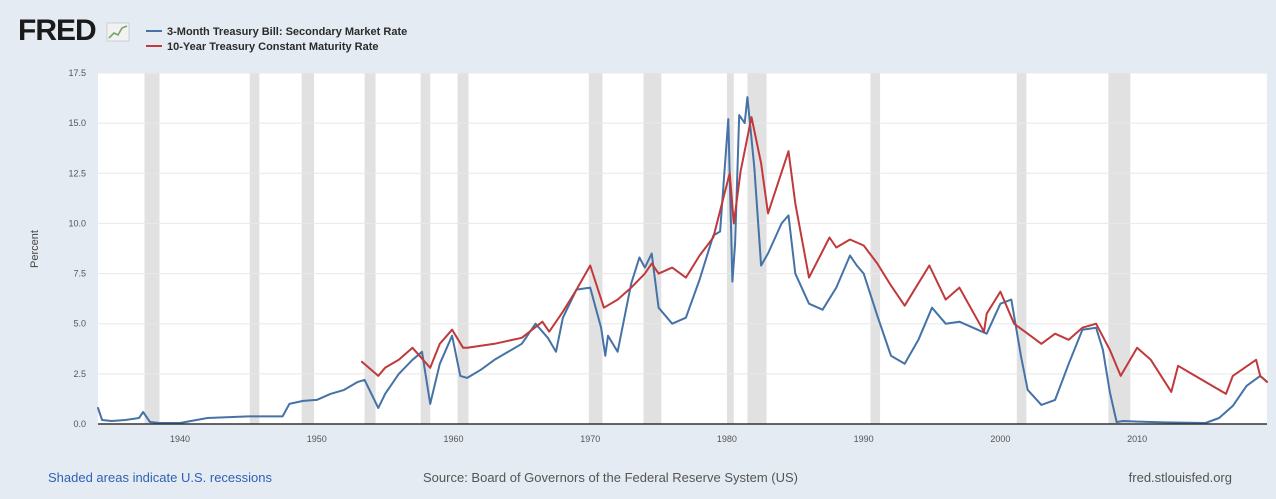 Image resolution: width=1276 pixels, height=499 pixels. I want to click on x-tick-labels: 1940 1950 1960 1970 1980 1990 2000 2010, so click(658, 439).